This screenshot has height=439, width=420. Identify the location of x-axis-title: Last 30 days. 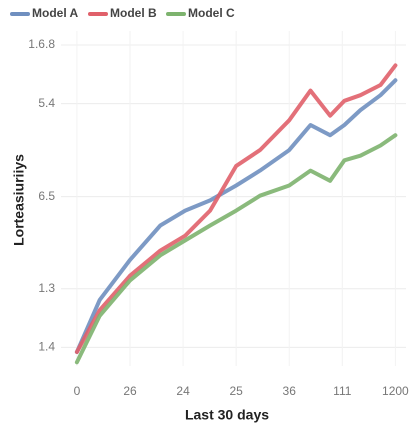
(227, 415).